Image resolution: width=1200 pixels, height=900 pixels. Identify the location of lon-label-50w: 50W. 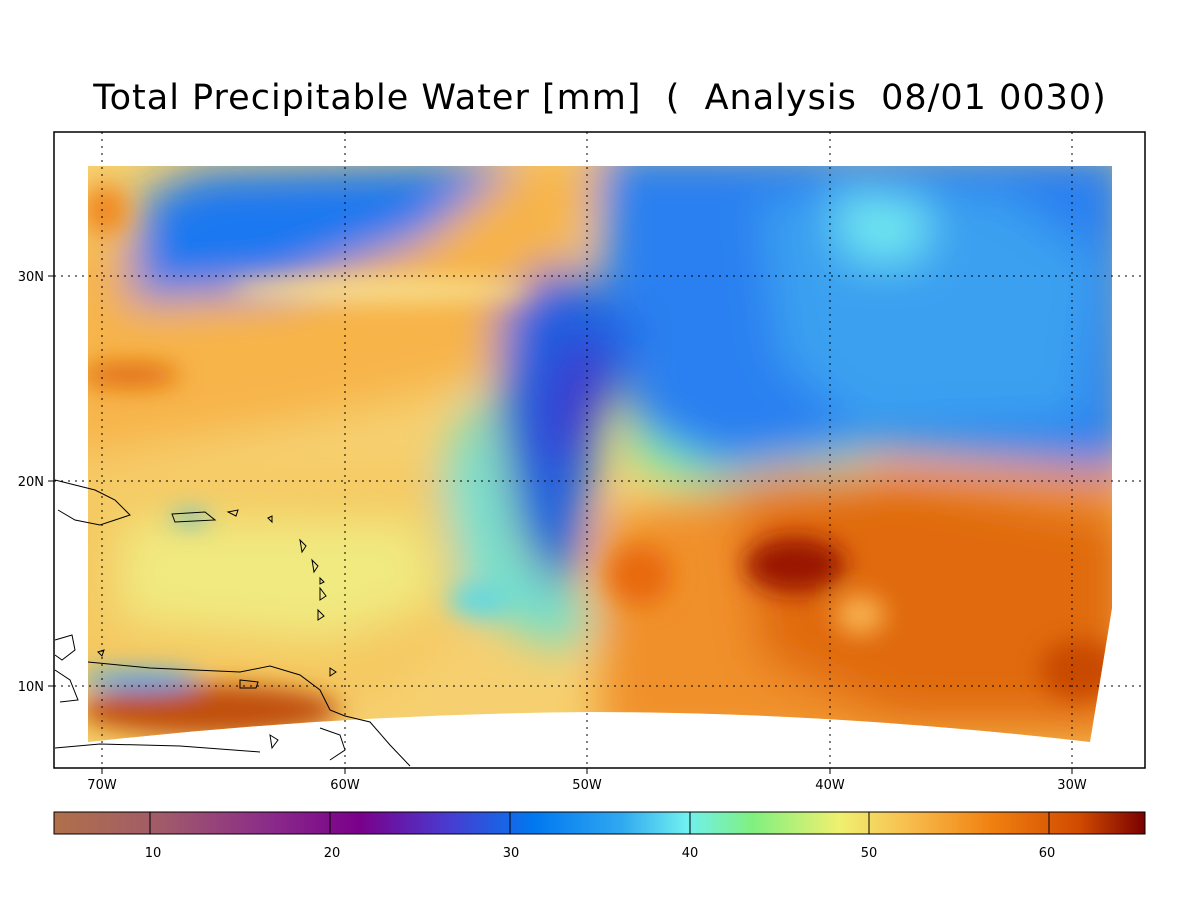
(587, 785).